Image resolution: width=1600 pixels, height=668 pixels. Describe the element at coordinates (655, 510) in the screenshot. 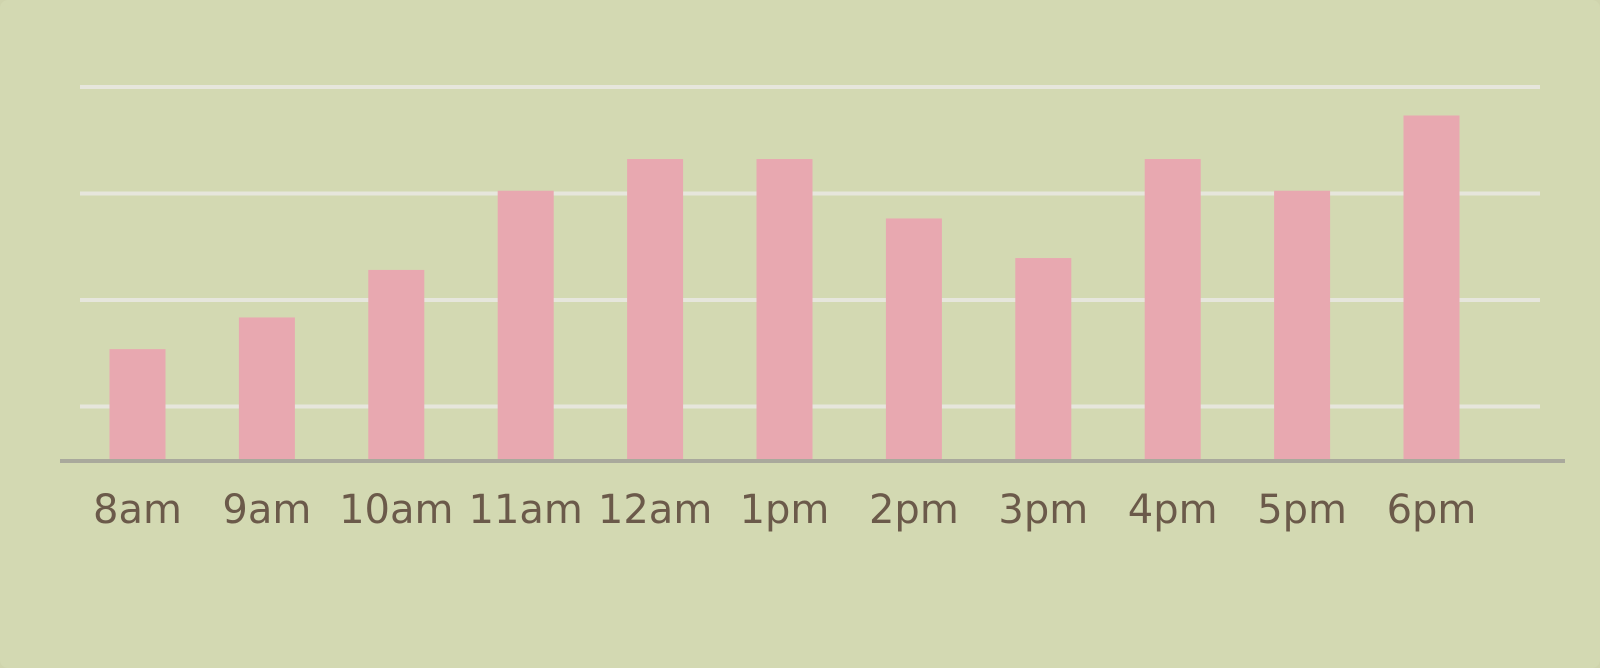

I see `x-tick-label: 12am` at that location.